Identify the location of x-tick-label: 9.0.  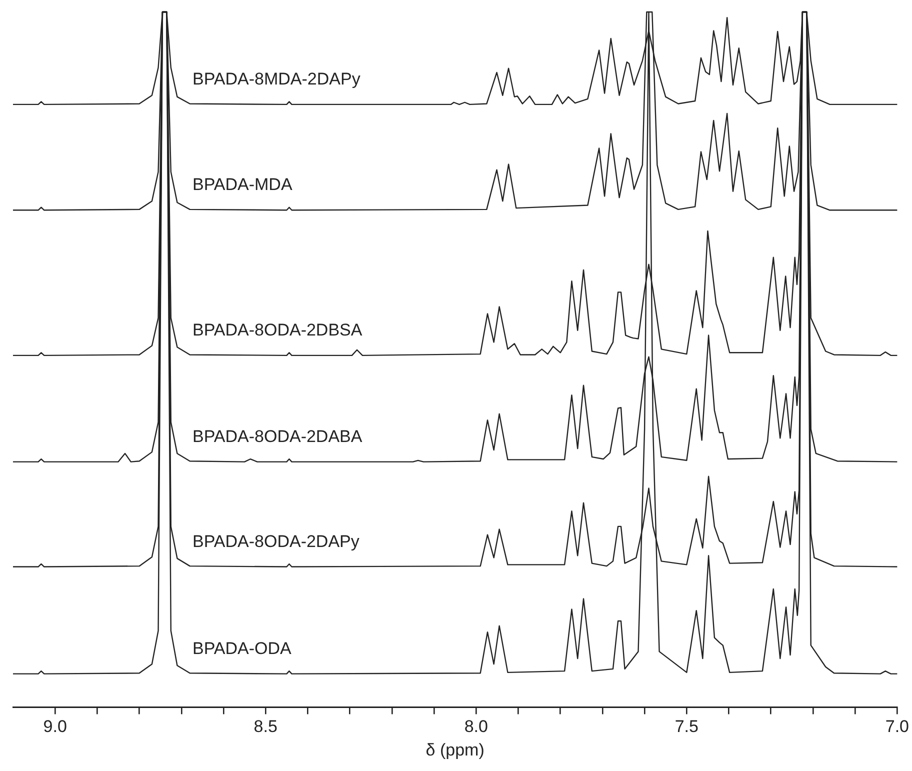
(55, 726).